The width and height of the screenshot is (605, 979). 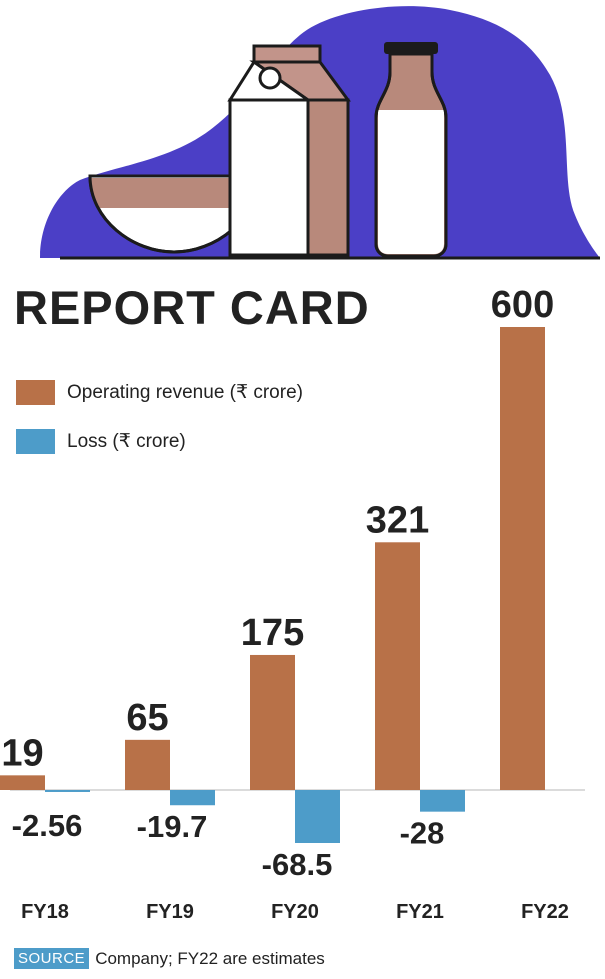 I want to click on source-badge: SOURCE, so click(x=52, y=958).